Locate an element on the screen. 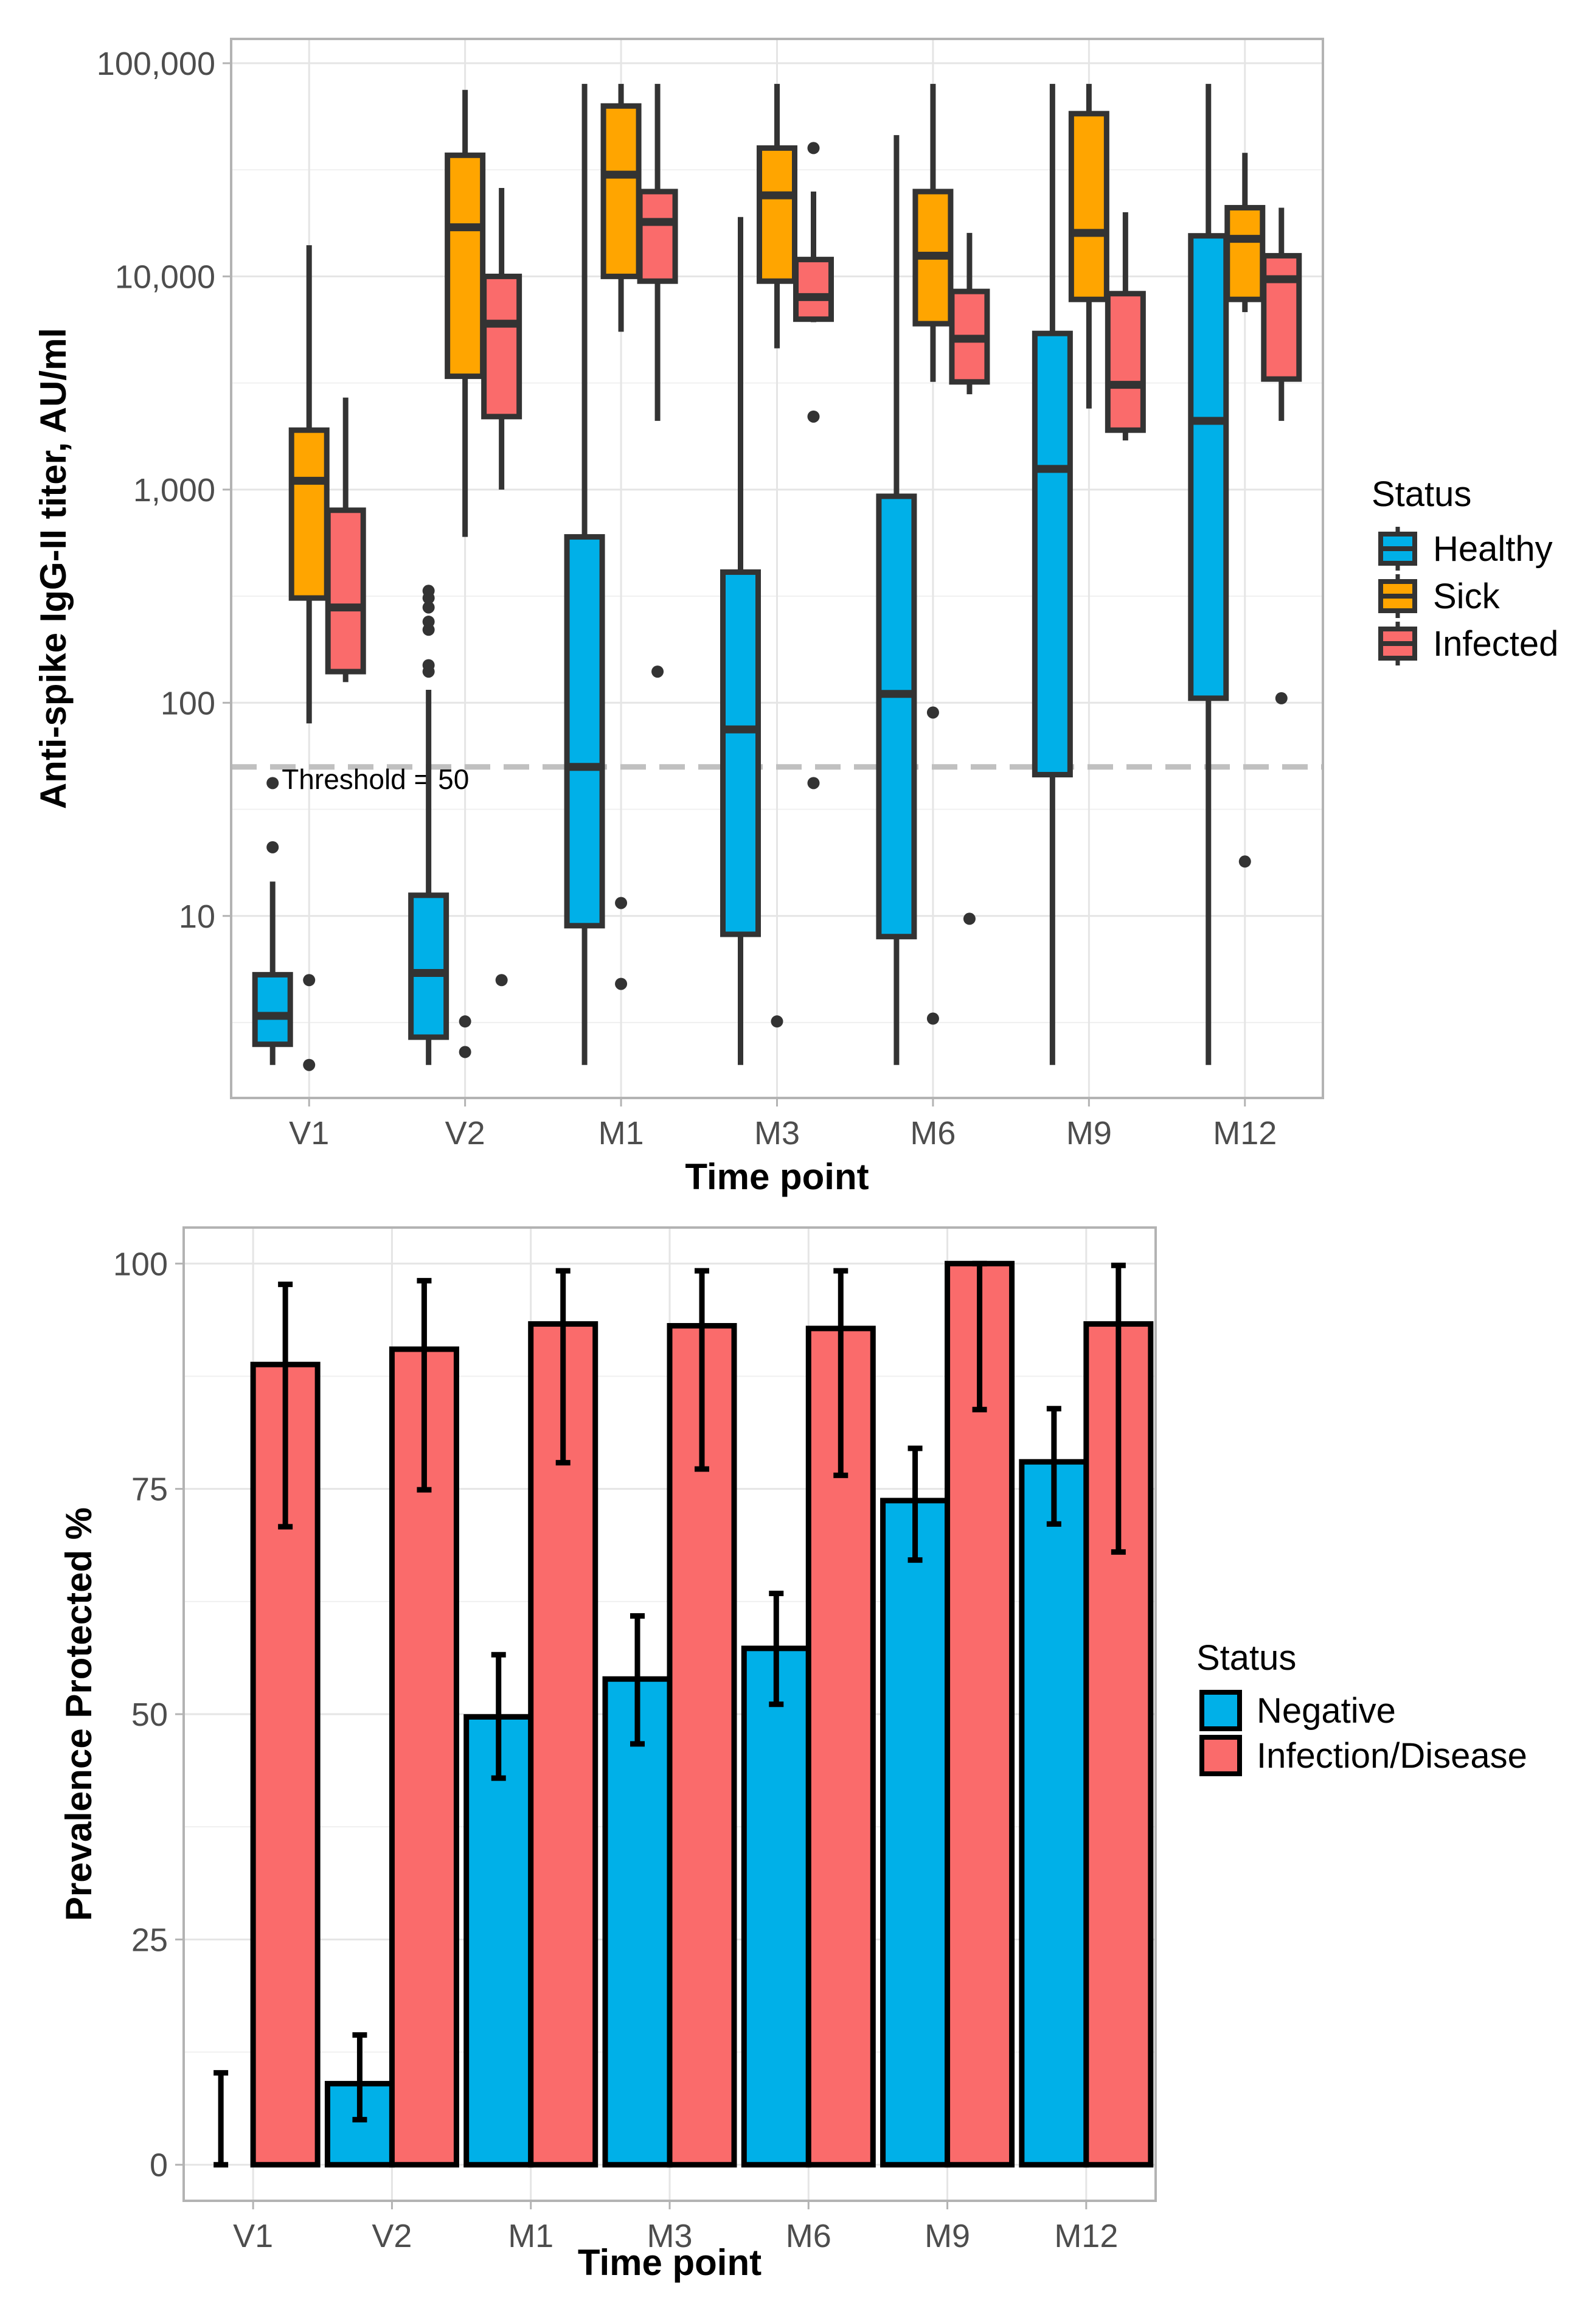  bar-negative-m3 is located at coordinates (637, 1922).